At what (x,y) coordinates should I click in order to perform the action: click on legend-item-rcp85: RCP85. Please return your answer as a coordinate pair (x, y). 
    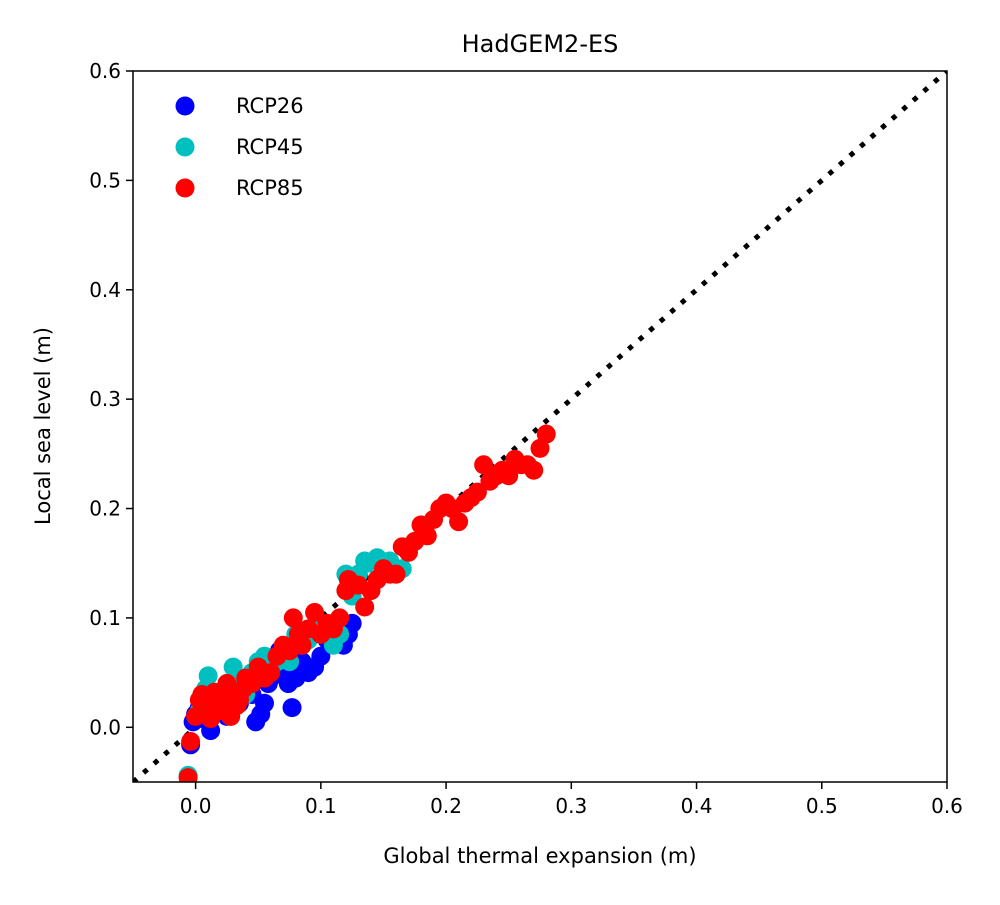
    Looking at the image, I should click on (239, 188).